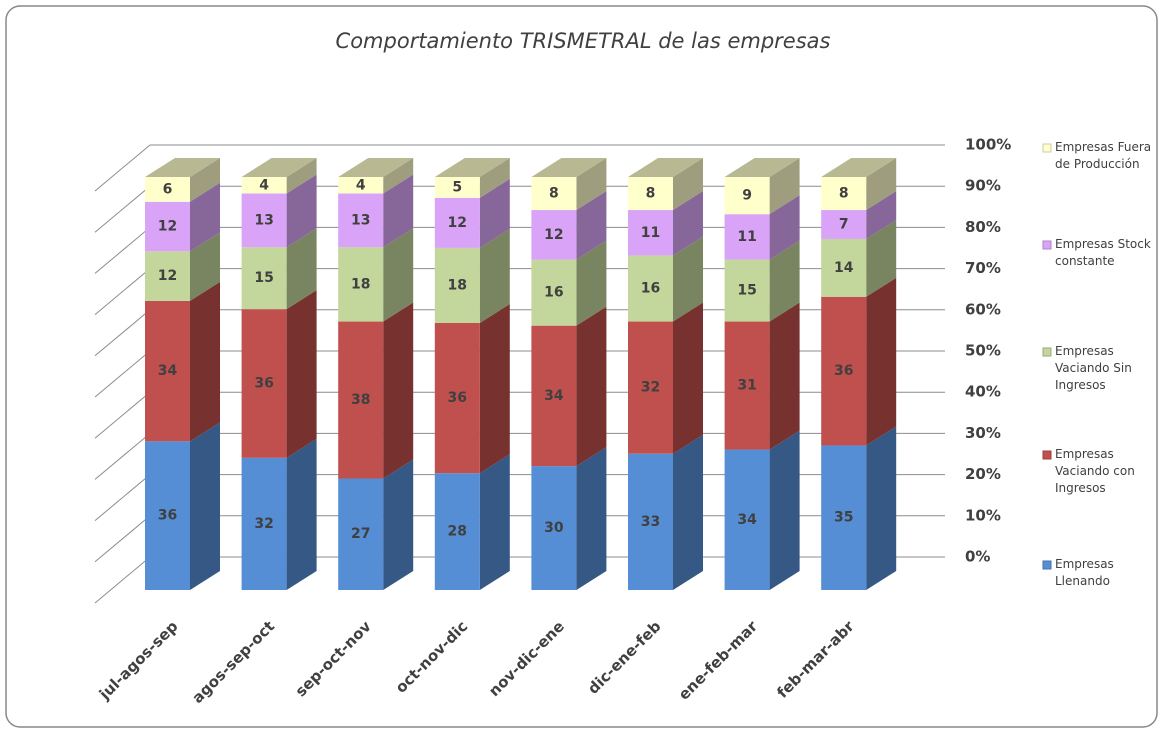 The height and width of the screenshot is (733, 1163). What do you see at coordinates (983, 515) in the screenshot?
I see `y-tick-label: 10%` at bounding box center [983, 515].